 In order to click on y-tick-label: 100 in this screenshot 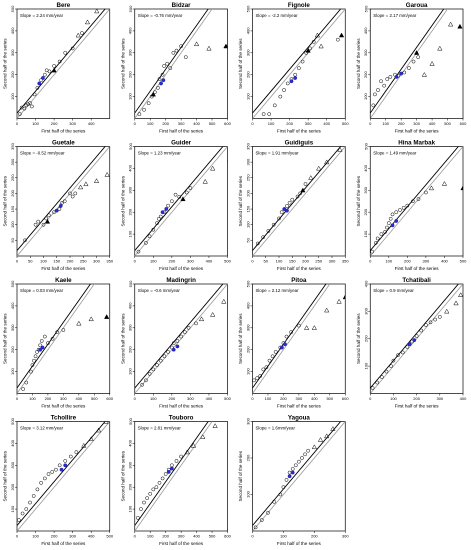, I will do `click(130, 508)`.